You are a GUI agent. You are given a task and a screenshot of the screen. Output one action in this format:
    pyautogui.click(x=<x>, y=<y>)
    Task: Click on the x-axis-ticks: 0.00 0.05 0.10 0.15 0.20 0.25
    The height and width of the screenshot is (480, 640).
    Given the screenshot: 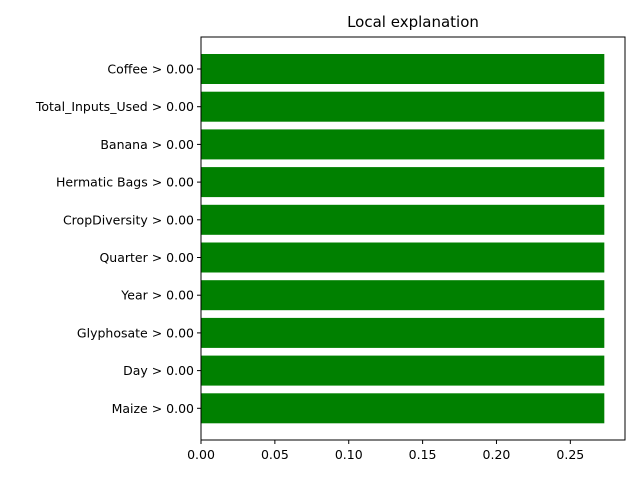 What is the action you would take?
    pyautogui.click(x=385, y=451)
    